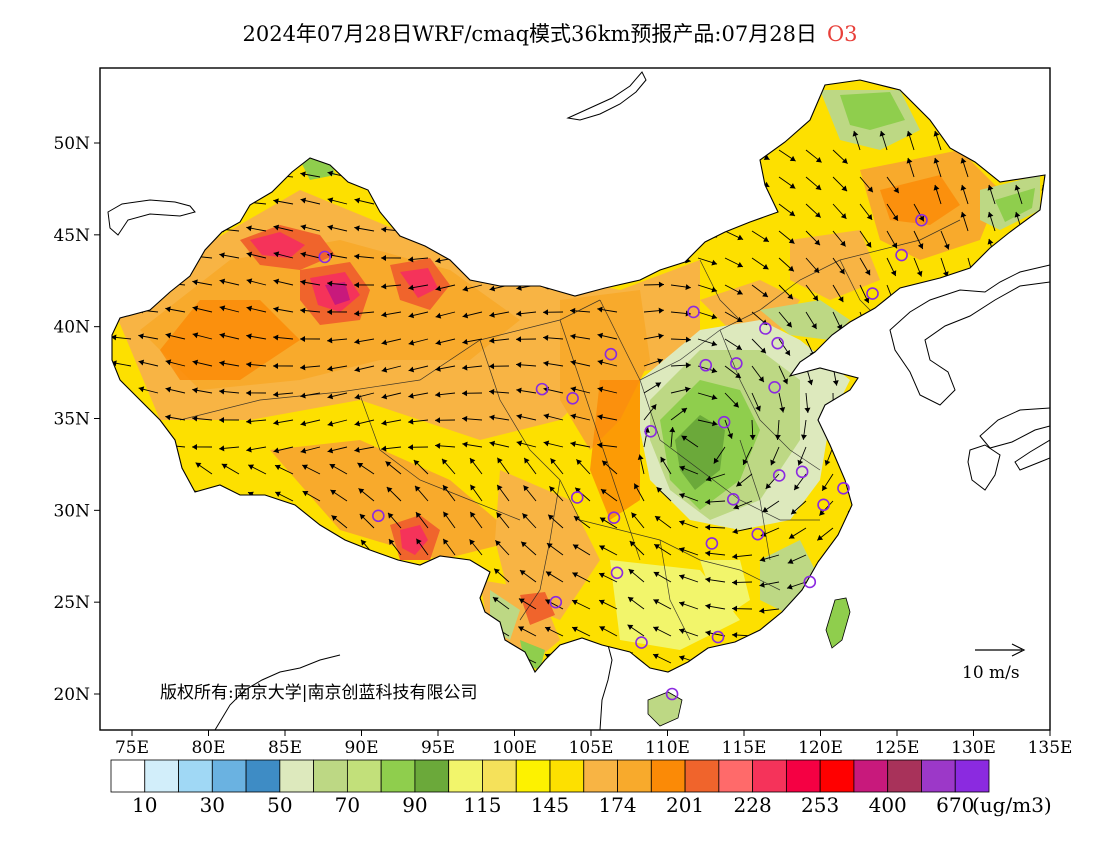 The height and width of the screenshot is (850, 1100). Describe the element at coordinates (71, 695) in the screenshot. I see `lat-tick-label: 20N` at that location.